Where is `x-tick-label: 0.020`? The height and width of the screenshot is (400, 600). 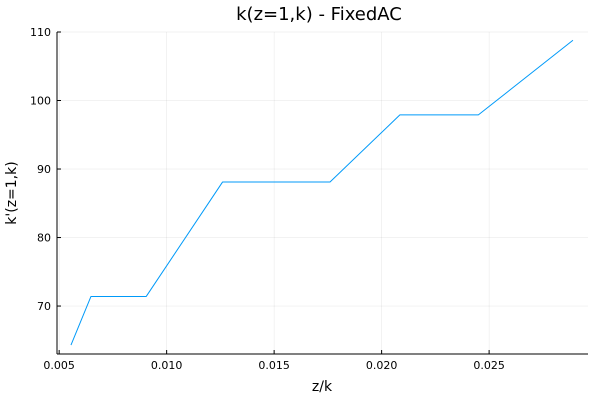
x-tick-label: 0.020 is located at coordinates (382, 365).